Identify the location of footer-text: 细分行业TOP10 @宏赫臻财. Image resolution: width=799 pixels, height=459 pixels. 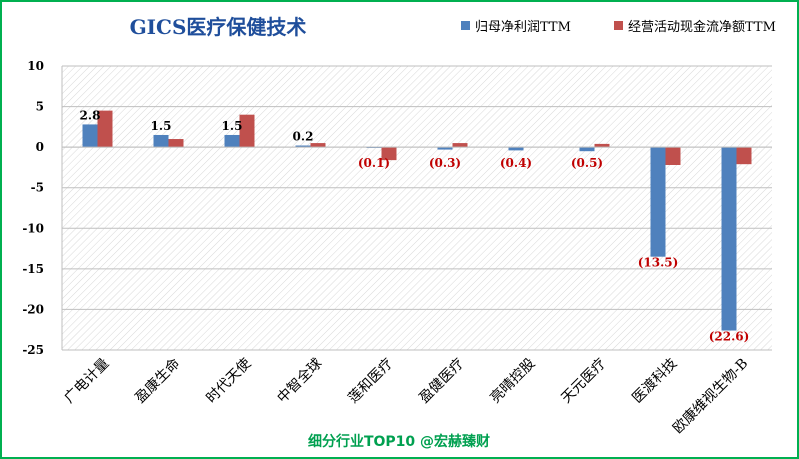
(399, 441).